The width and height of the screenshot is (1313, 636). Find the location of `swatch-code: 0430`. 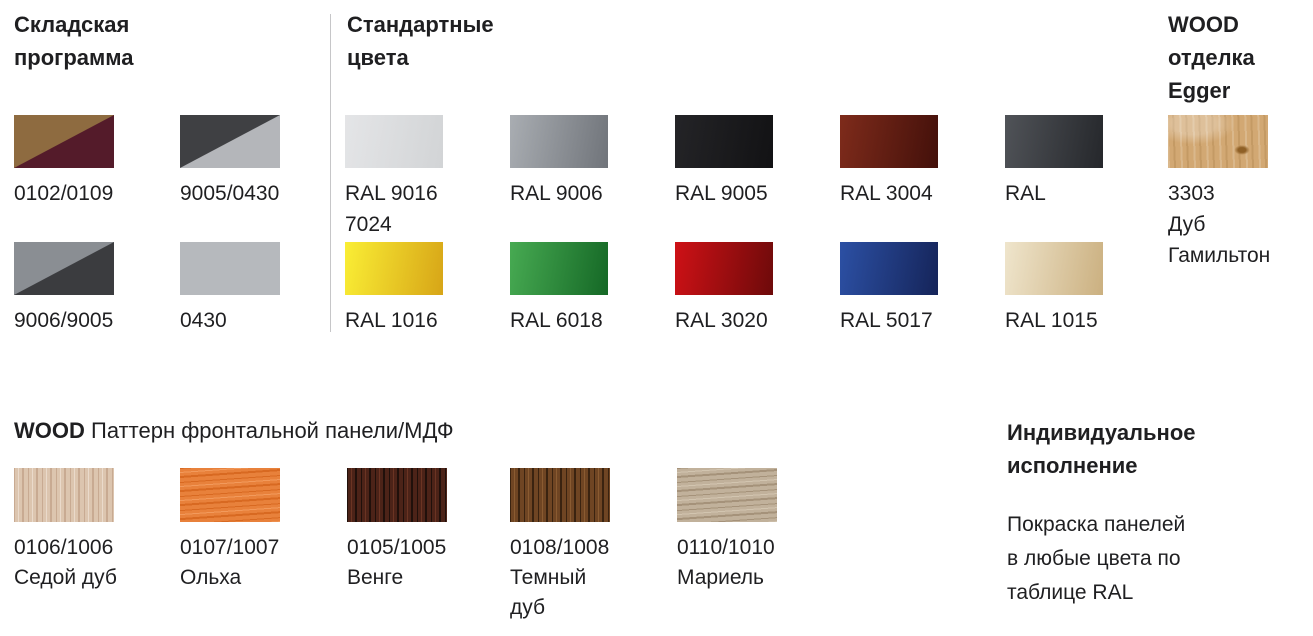

swatch-code: 0430 is located at coordinates (203, 320).